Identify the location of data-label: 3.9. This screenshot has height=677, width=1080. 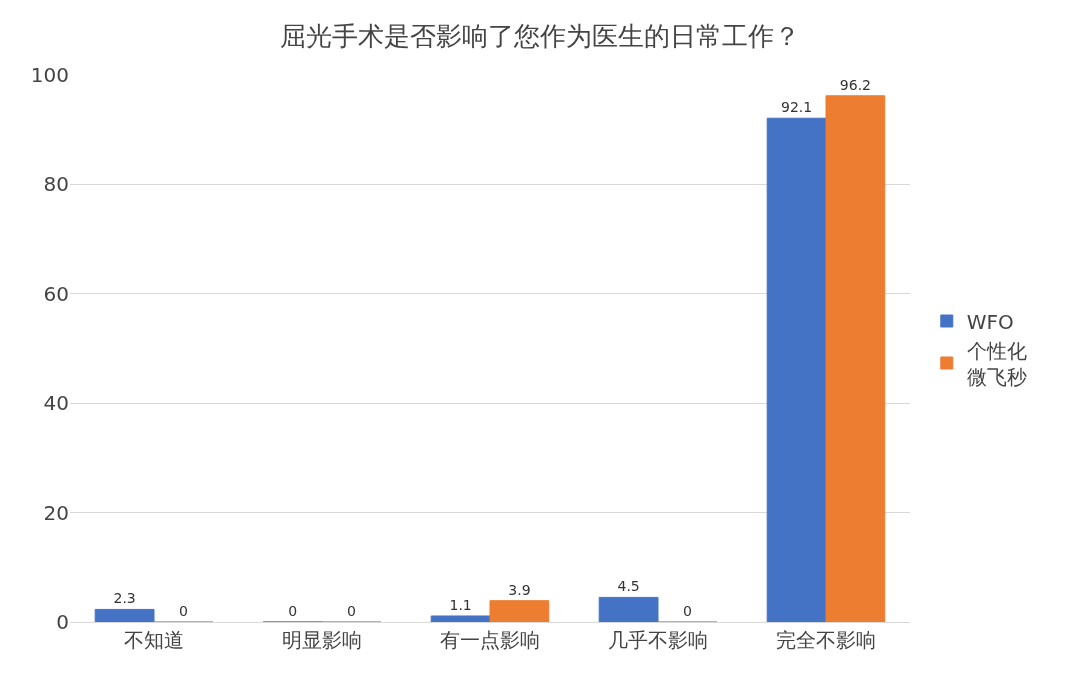
(519, 589).